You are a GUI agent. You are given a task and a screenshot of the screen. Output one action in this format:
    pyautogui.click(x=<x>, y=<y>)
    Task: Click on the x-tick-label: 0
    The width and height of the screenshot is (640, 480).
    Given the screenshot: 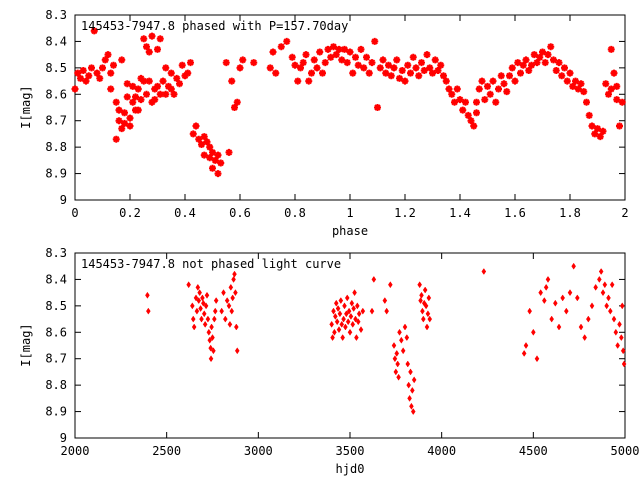 What is the action you would take?
    pyautogui.click(x=74, y=213)
    